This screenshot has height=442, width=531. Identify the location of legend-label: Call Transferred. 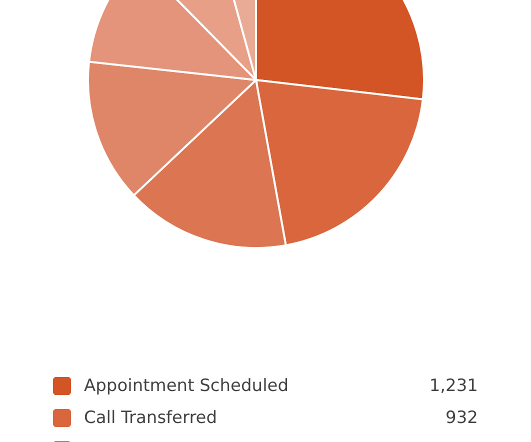
(151, 418).